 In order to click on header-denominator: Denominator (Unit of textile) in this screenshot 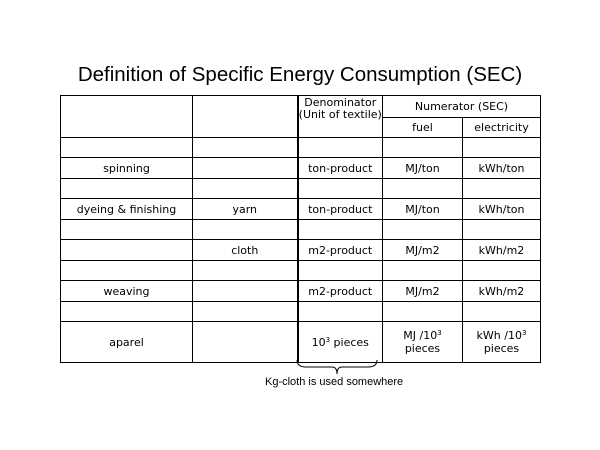, I will do `click(340, 116)`.